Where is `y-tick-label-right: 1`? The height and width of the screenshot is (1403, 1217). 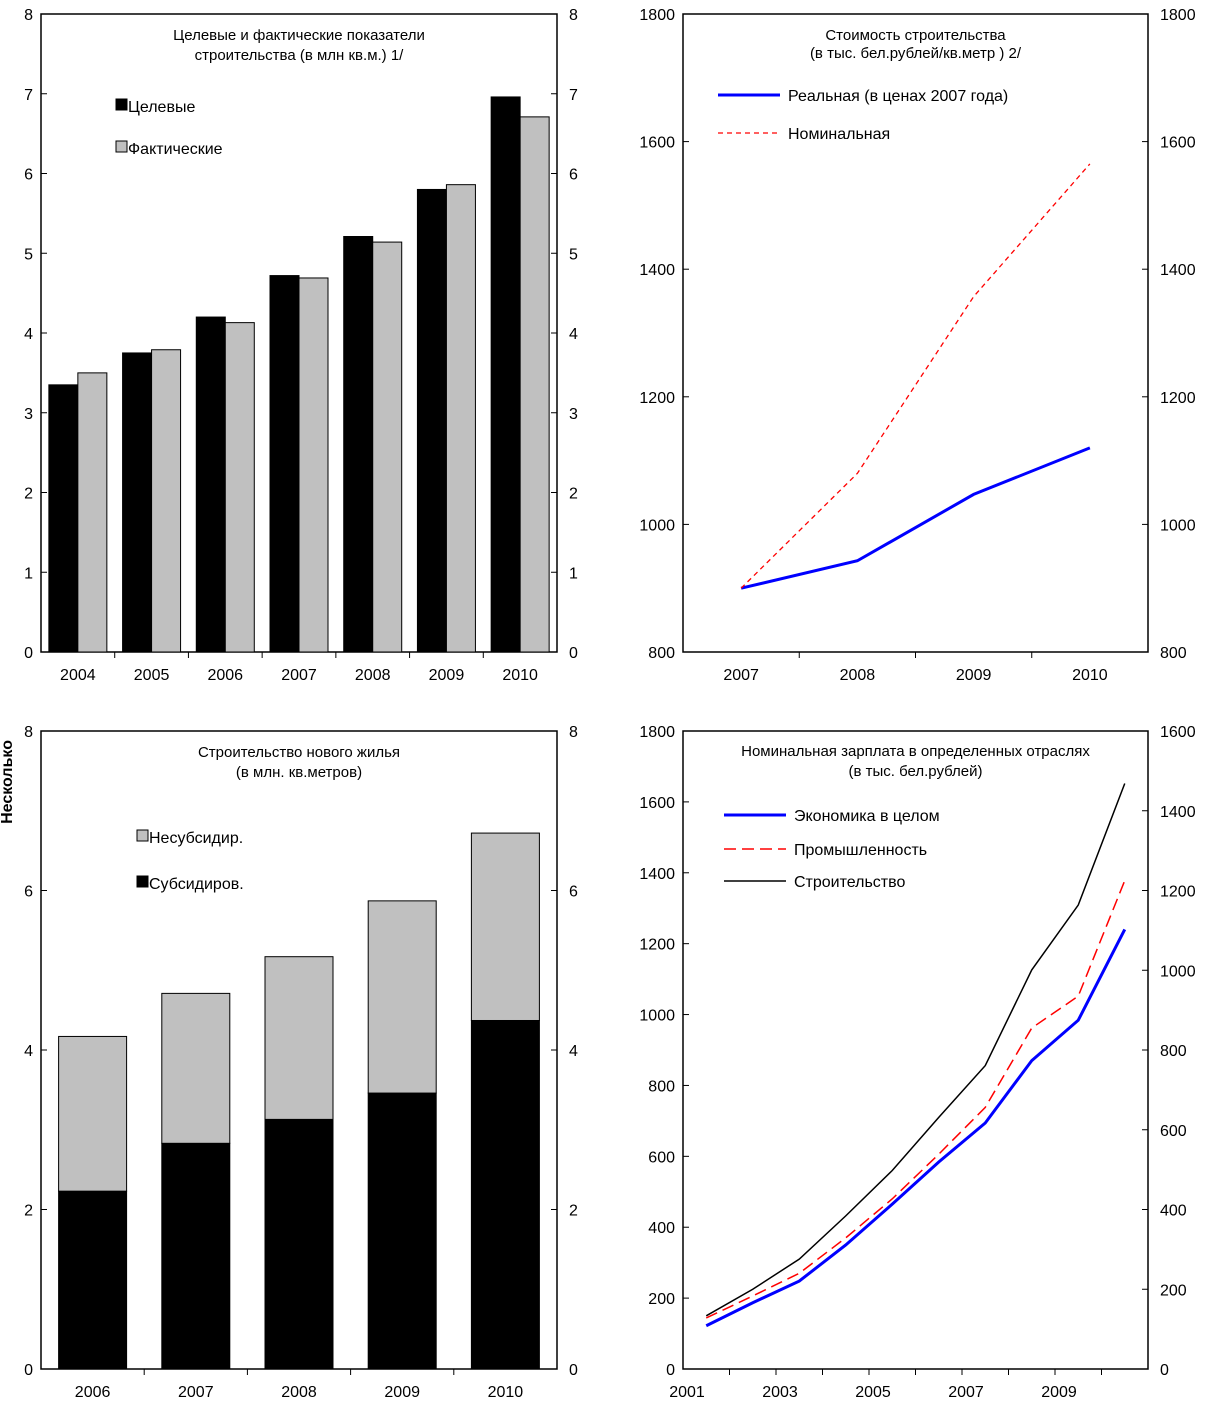
y-tick-label-right: 1 is located at coordinates (573, 573).